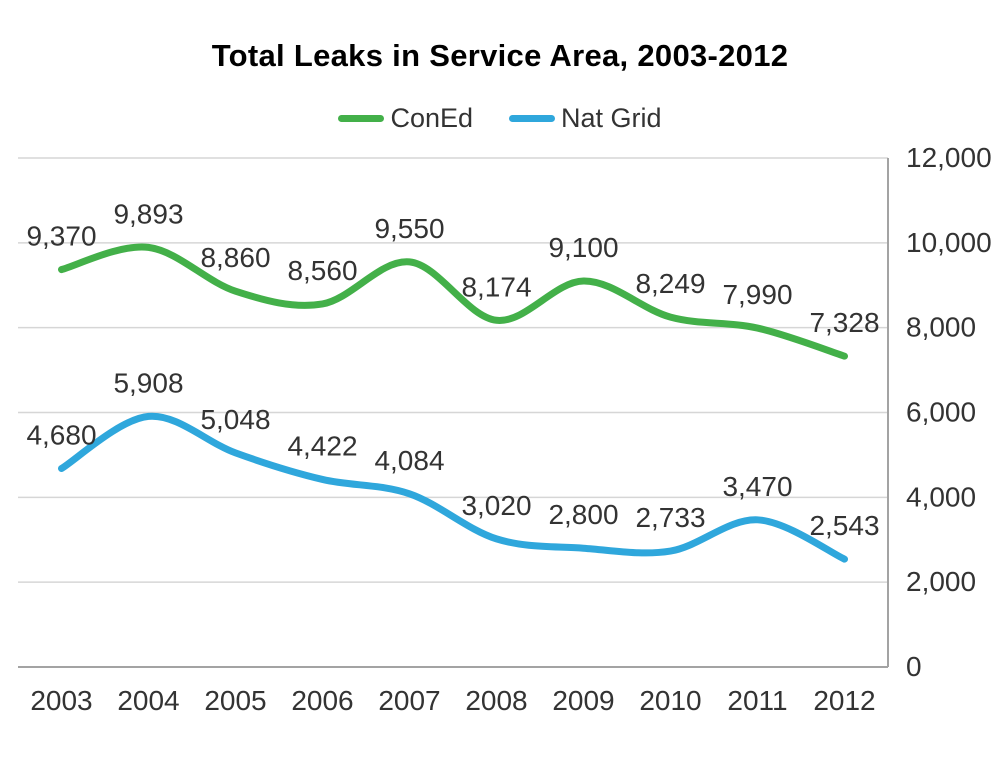 This screenshot has height=761, width=1000. Describe the element at coordinates (949, 157) in the screenshot. I see `y-tick-label: 12,000` at that location.